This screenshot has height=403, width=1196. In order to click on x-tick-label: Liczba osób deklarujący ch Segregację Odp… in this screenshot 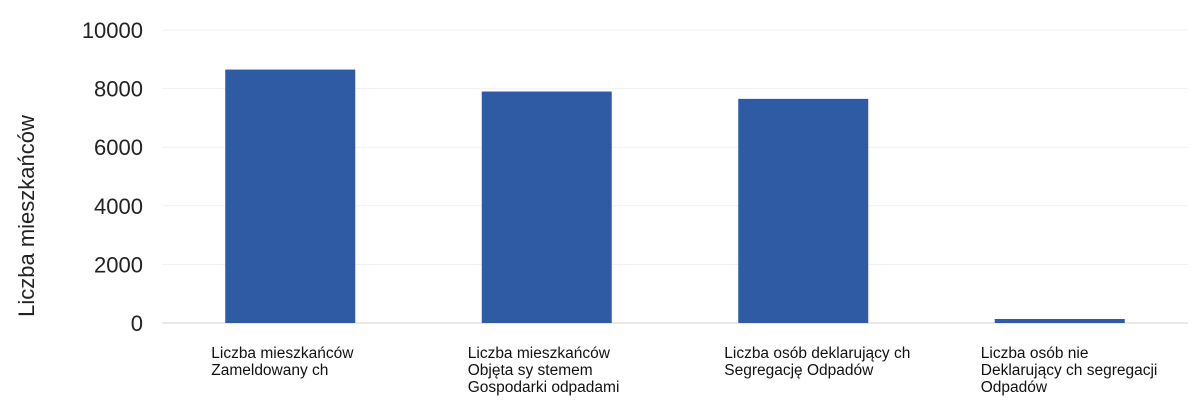, I will do `click(817, 362)`.